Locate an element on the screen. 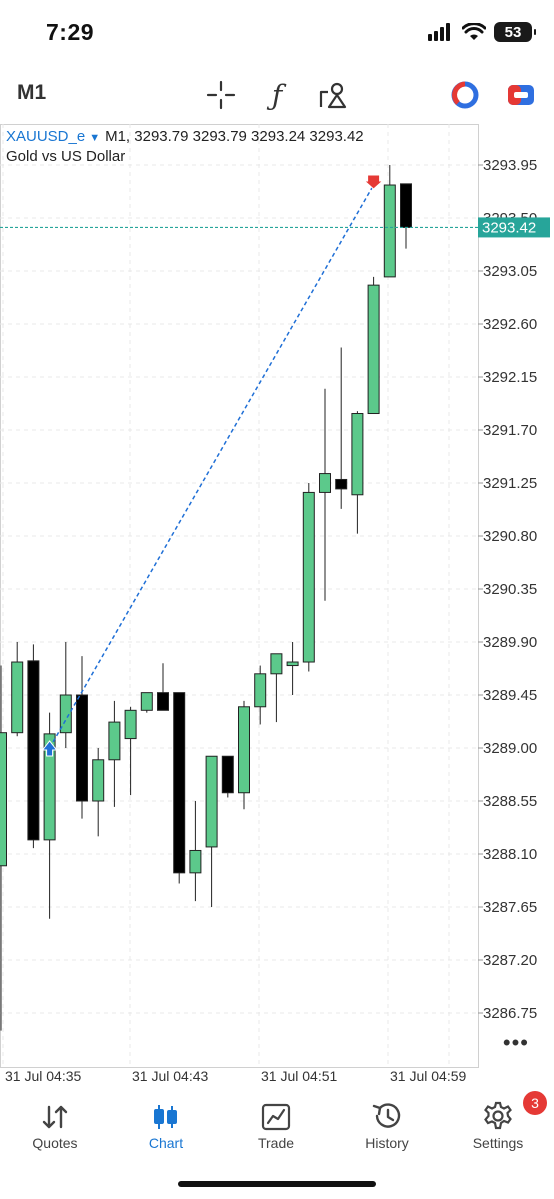 The width and height of the screenshot is (554, 1199). home-indicator is located at coordinates (277, 1184).